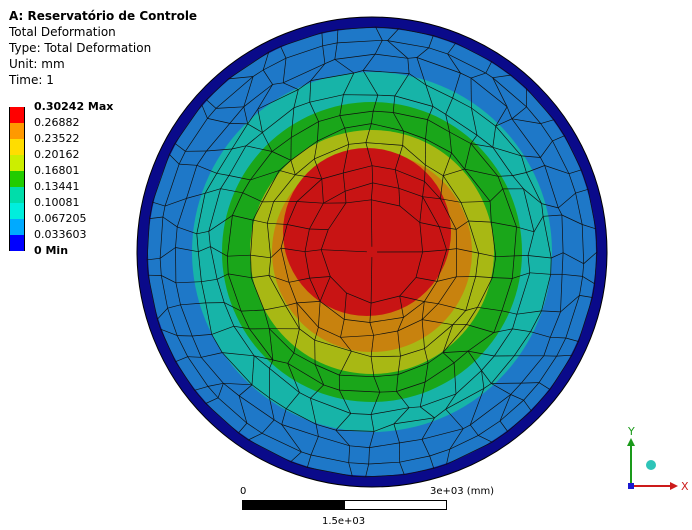  Describe the element at coordinates (62, 32) in the screenshot. I see `result-name: Total Deformation` at that location.